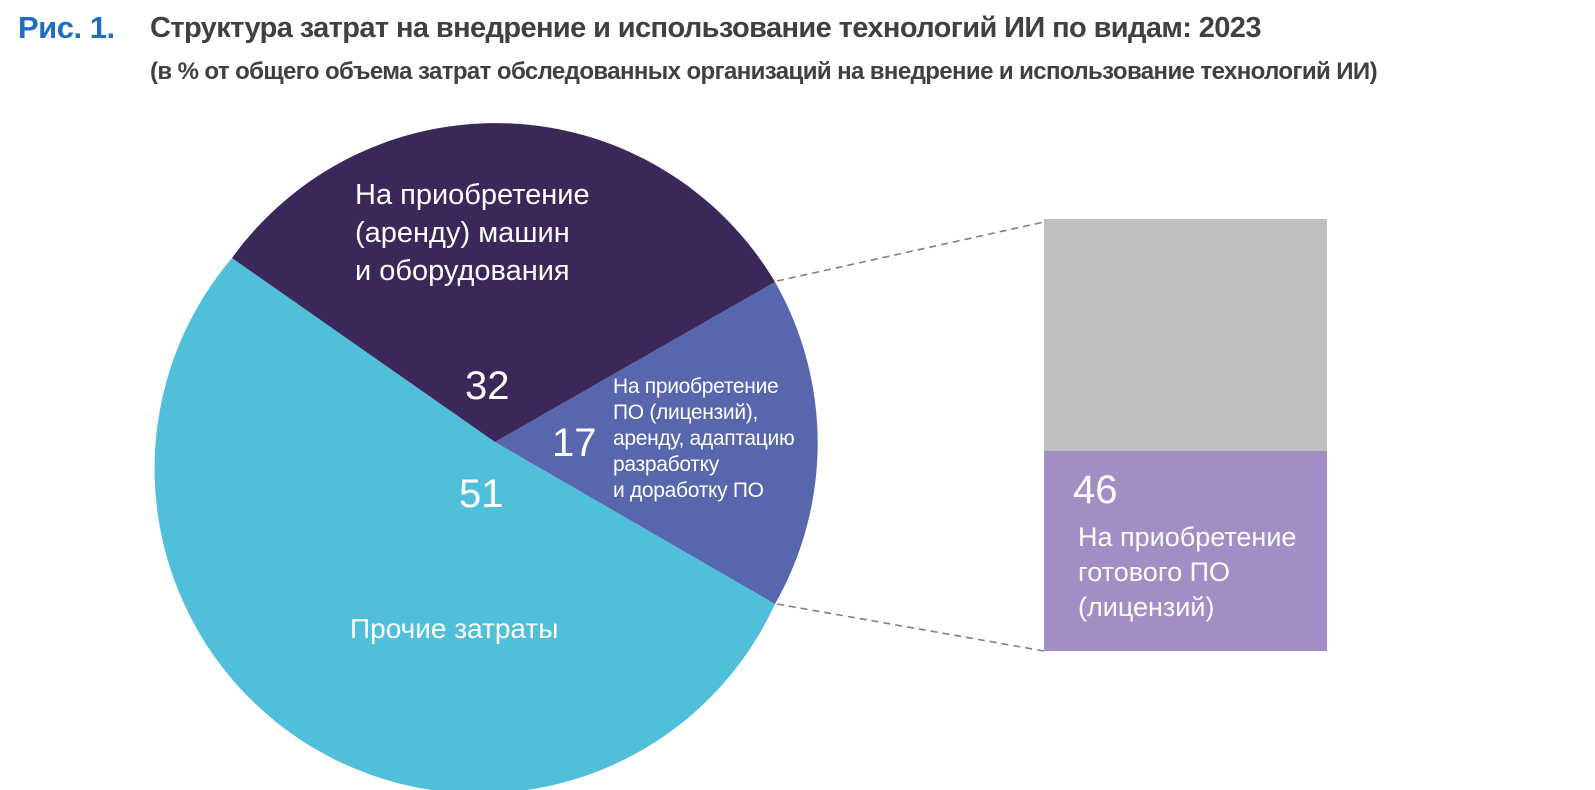 The height and width of the screenshot is (790, 1595). Describe the element at coordinates (462, 233) in the screenshot. I see `label-line: (аренду) машин` at that location.